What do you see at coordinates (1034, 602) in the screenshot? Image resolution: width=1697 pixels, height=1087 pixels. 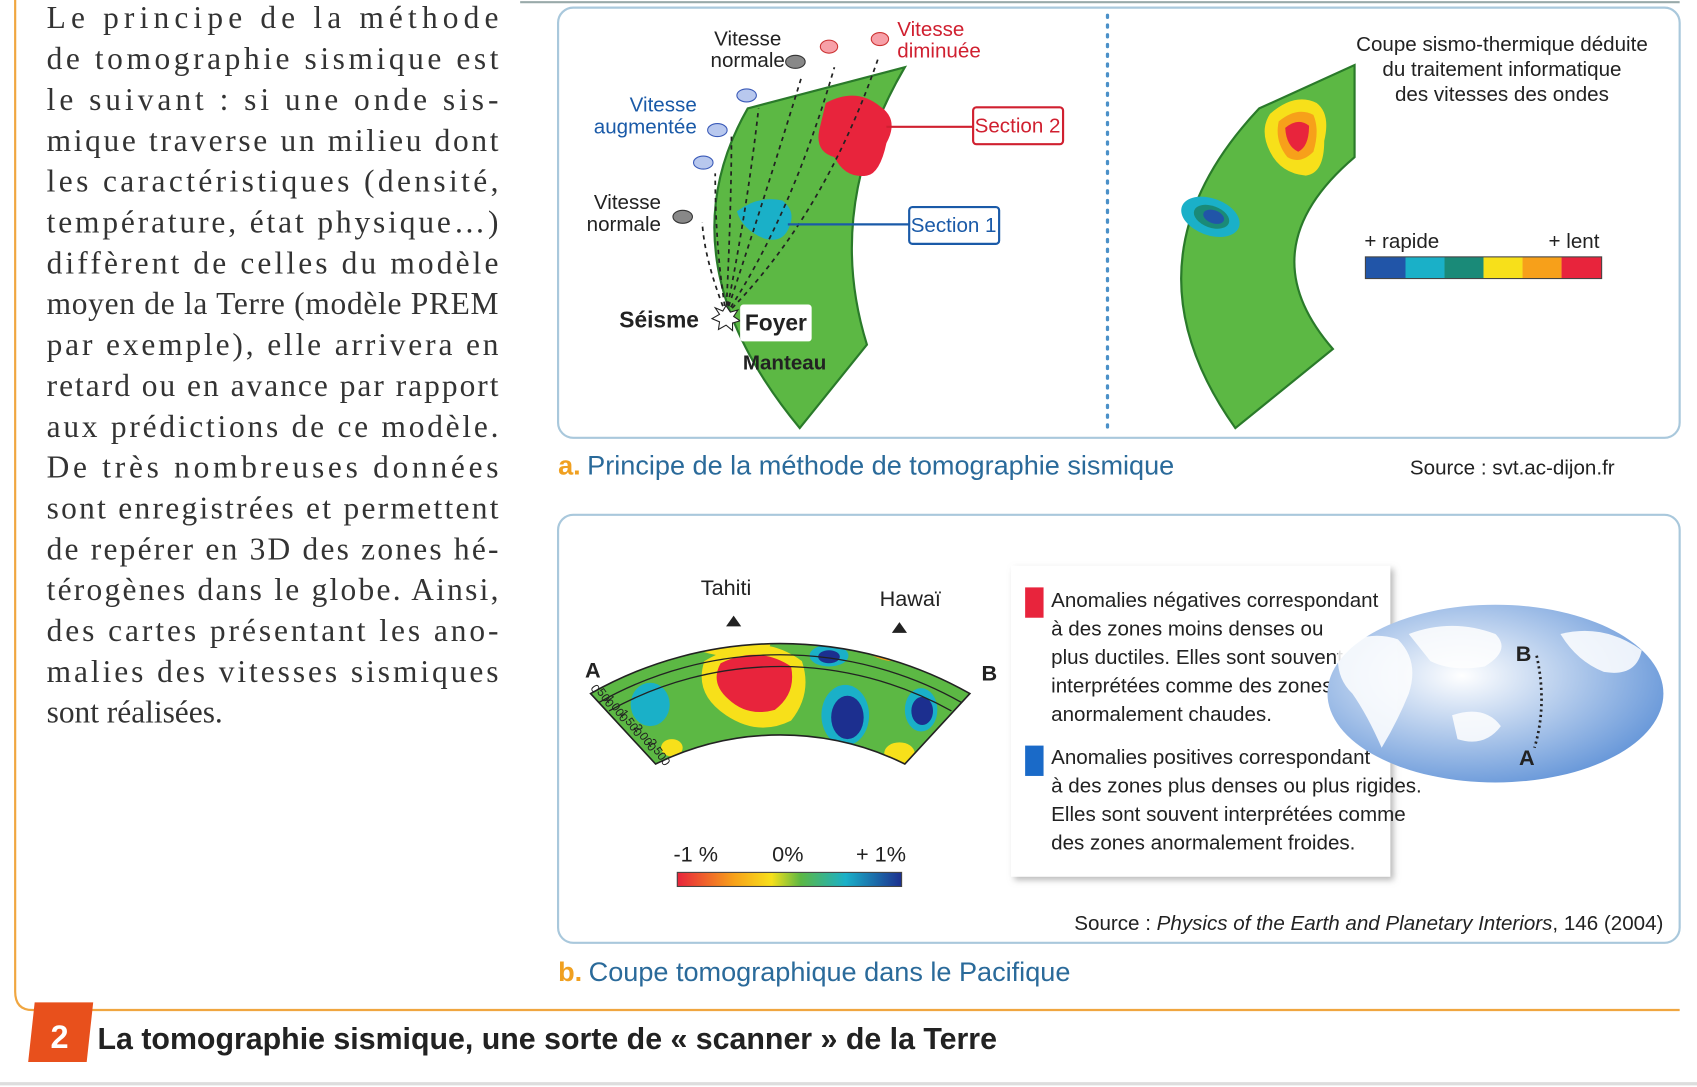 I see `legend-swatch-red` at bounding box center [1034, 602].